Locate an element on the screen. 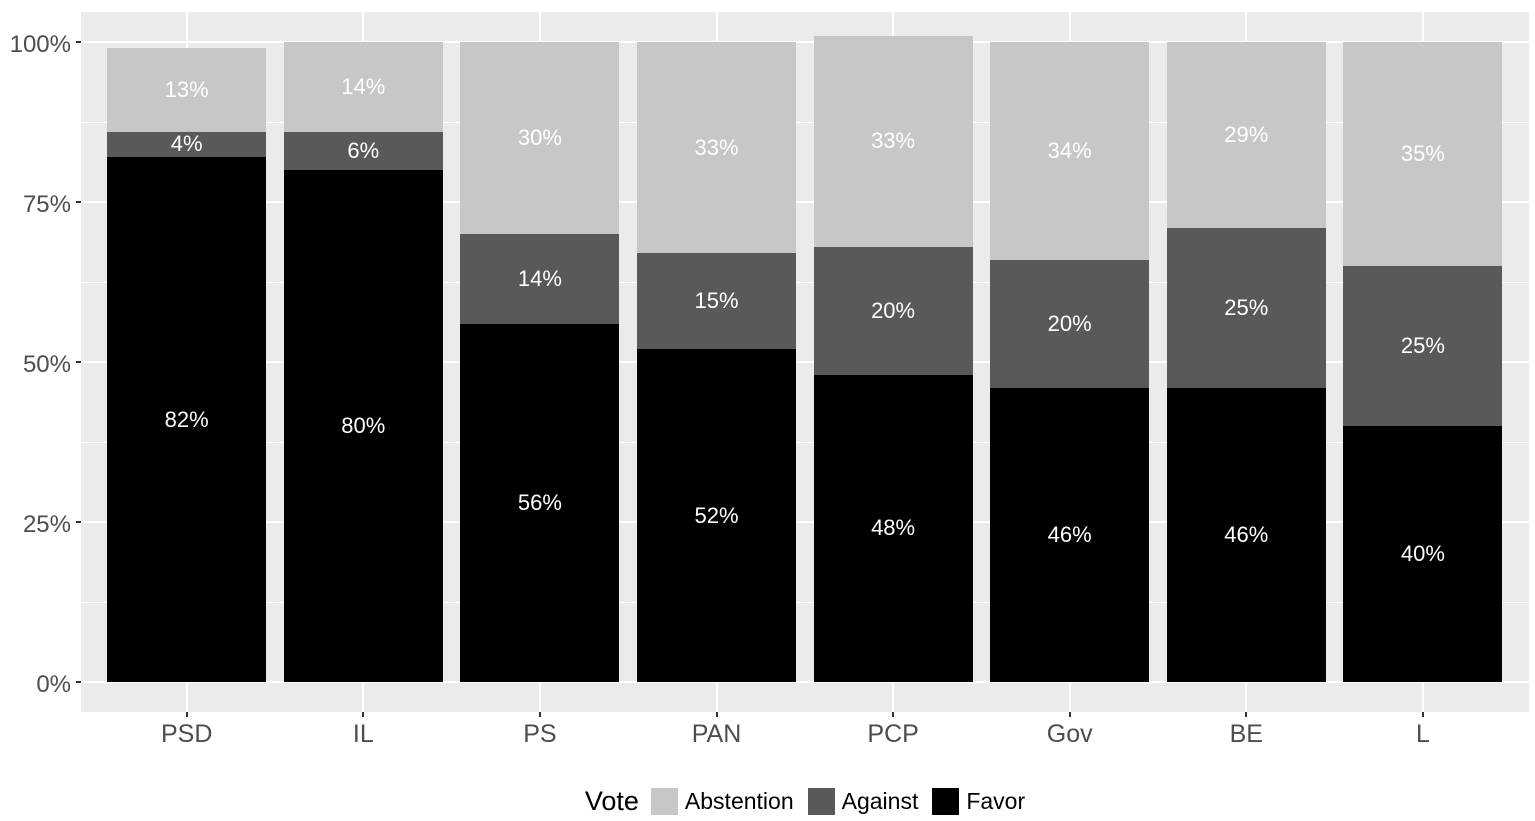  bar-segment-pan-against: 15% is located at coordinates (716, 301).